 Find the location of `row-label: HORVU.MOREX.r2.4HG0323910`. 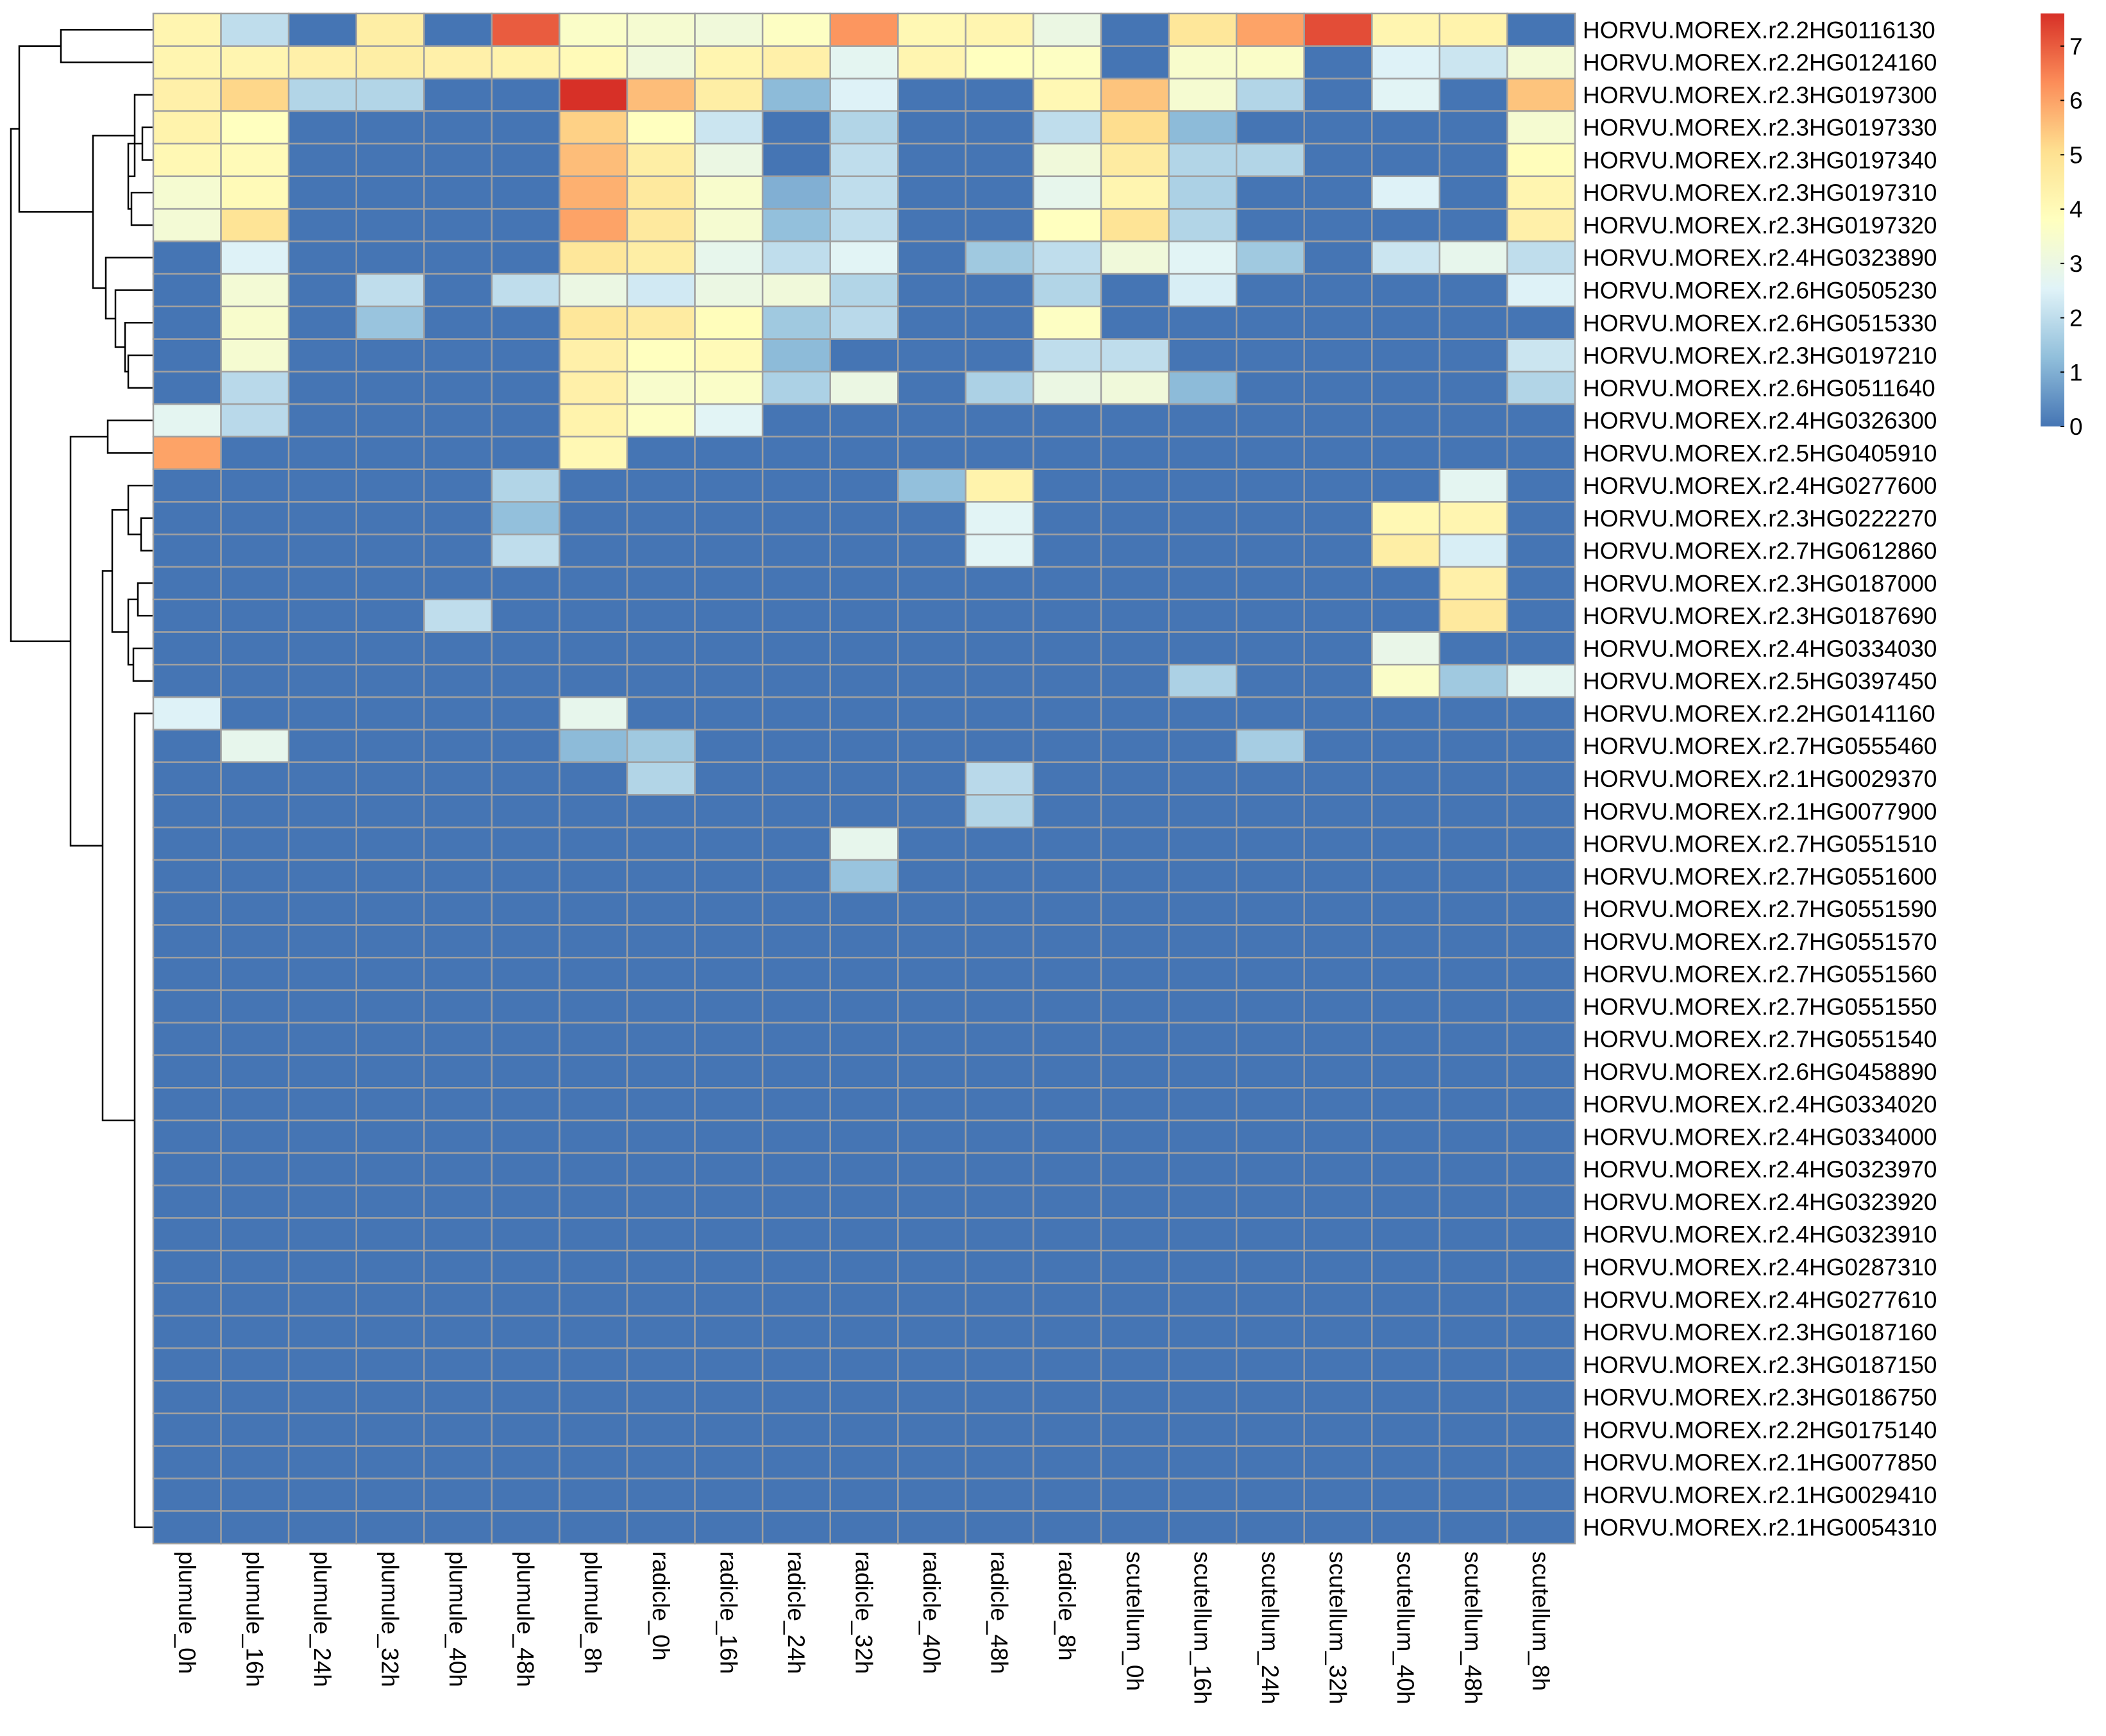

row-label: HORVU.MOREX.r2.4HG0323910 is located at coordinates (1760, 1235).